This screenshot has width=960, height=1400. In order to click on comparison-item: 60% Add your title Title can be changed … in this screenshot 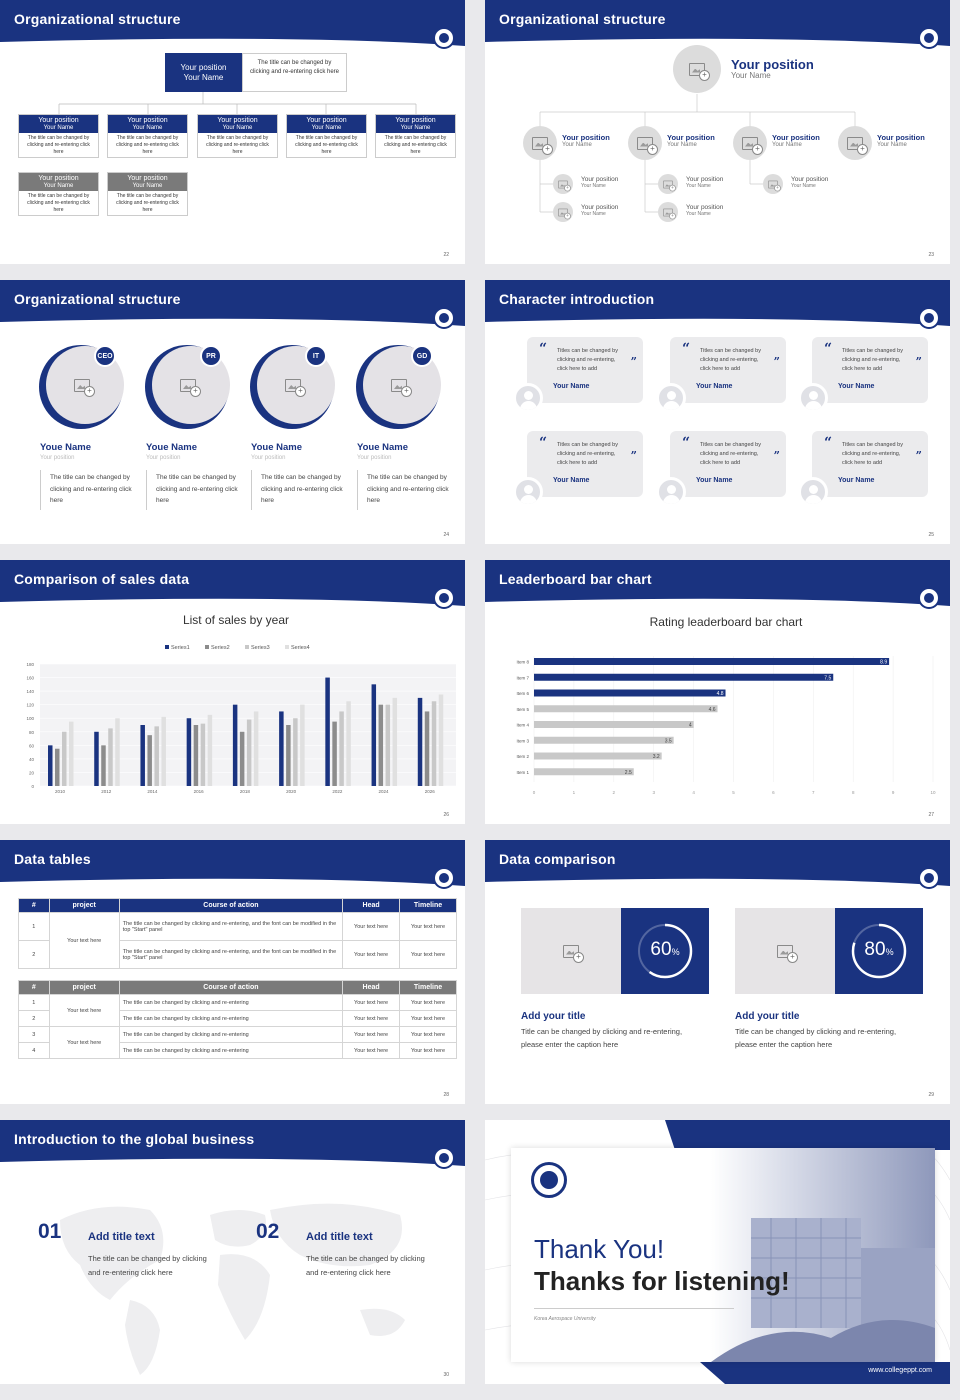, I will do `click(615, 1003)`.